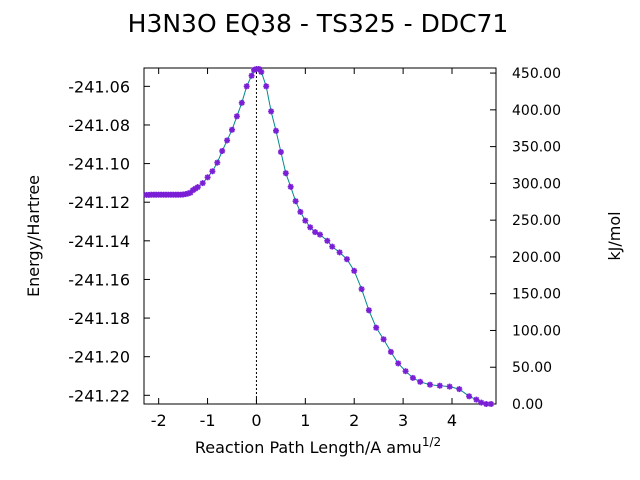 The width and height of the screenshot is (640, 480). Describe the element at coordinates (308, 447) in the screenshot. I see `x-axis-label-main: Reaction Path Length/A amu` at that location.